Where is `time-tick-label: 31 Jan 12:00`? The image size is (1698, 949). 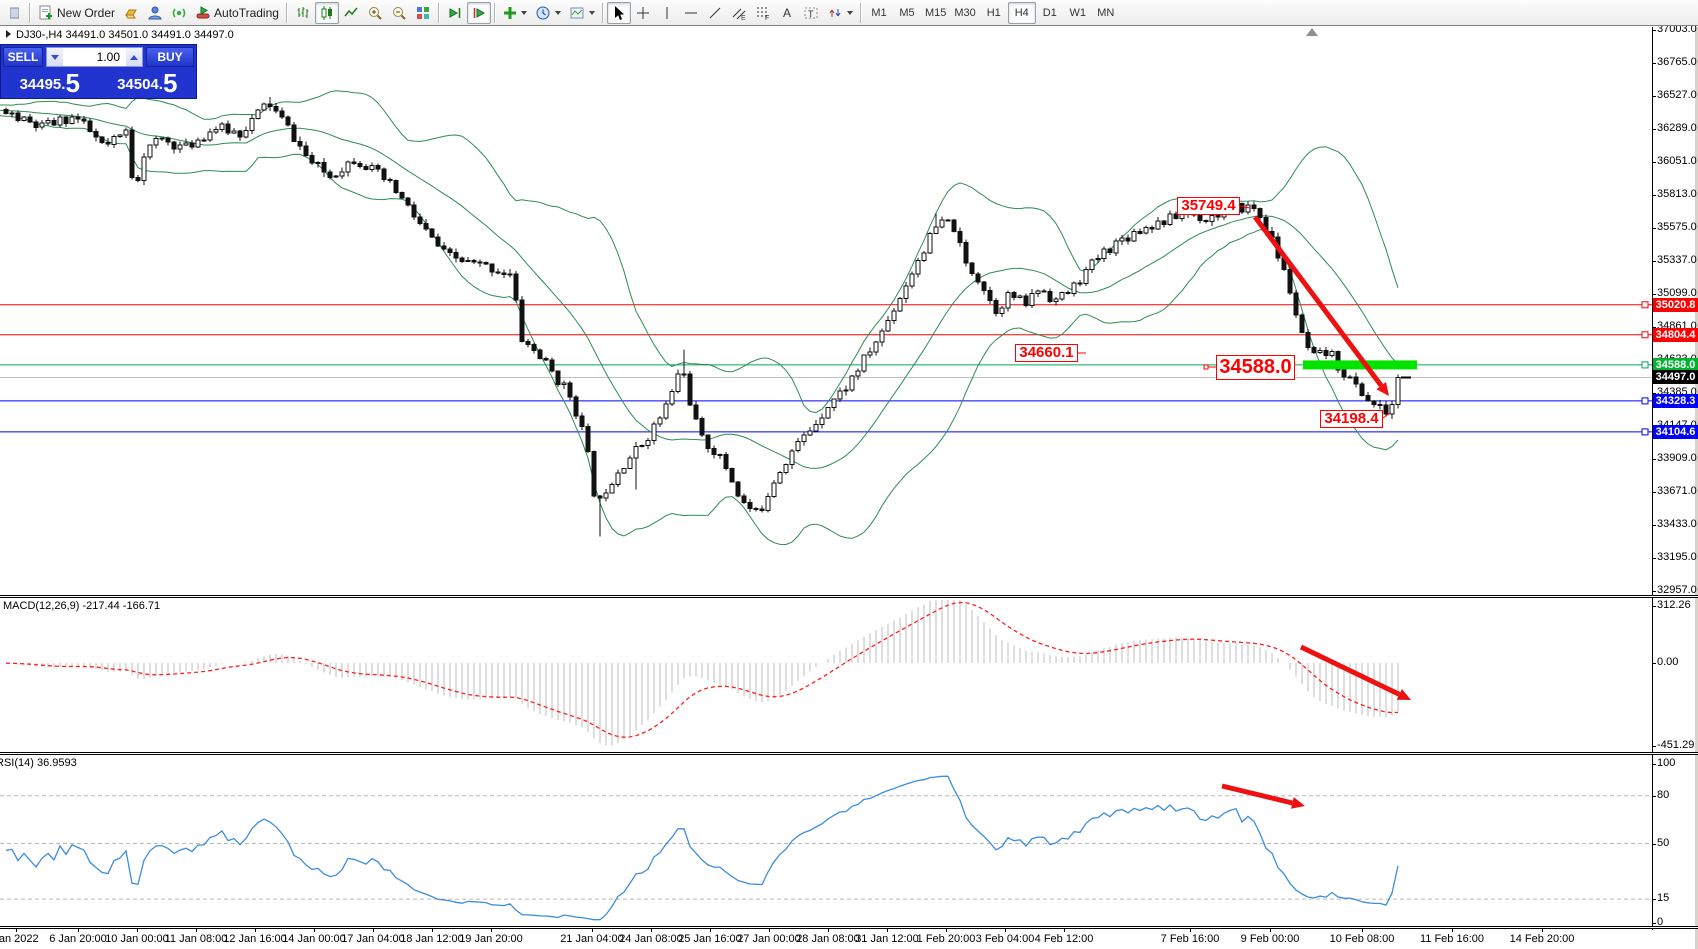
time-tick-label: 31 Jan 12:00 is located at coordinates (887, 939).